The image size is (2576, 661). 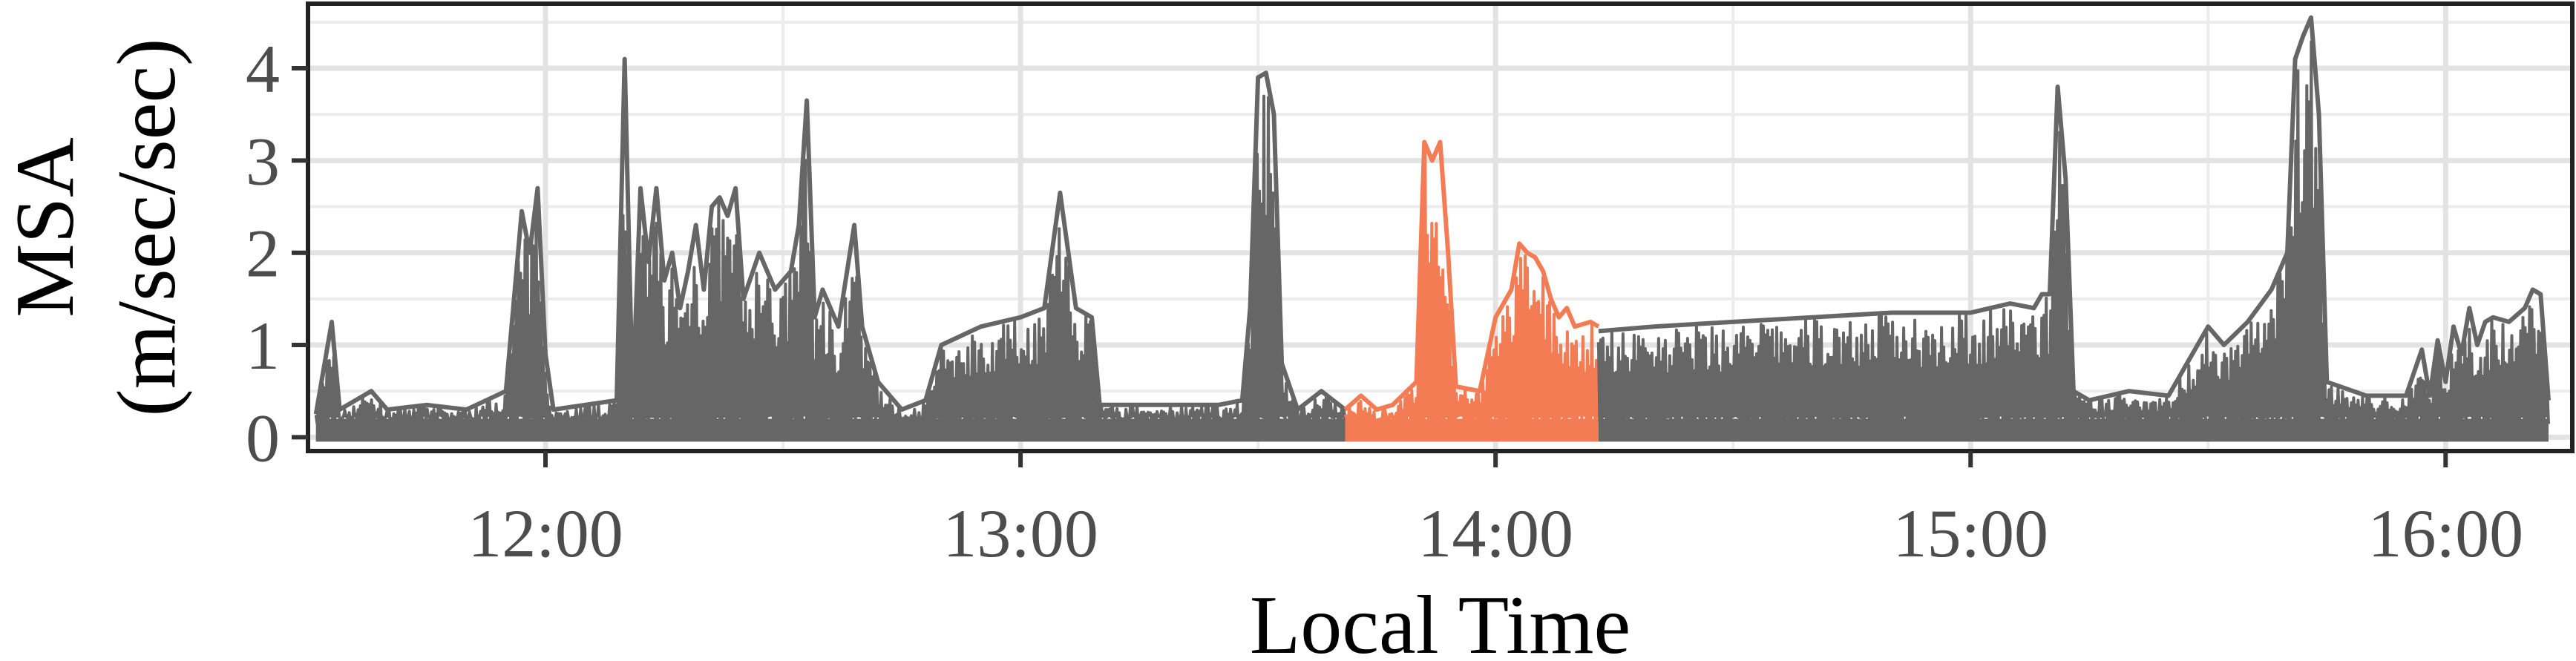 I want to click on x-tick-label: 15:00, so click(x=1970, y=533).